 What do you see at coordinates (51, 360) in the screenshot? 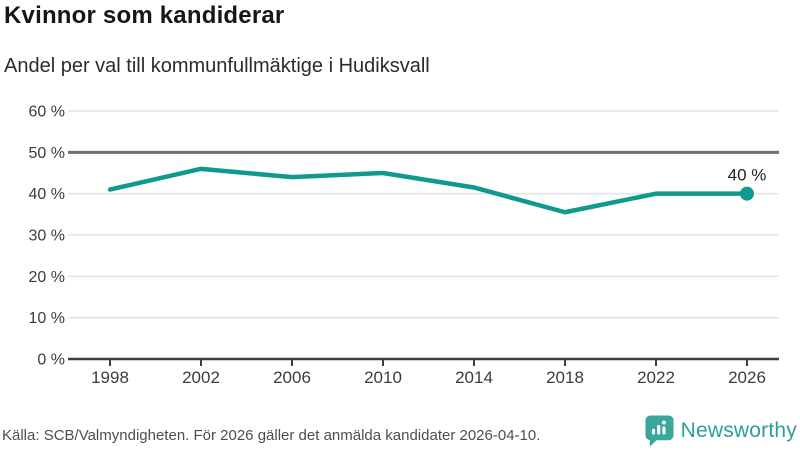
I see `y-axis-label: 0 %` at bounding box center [51, 360].